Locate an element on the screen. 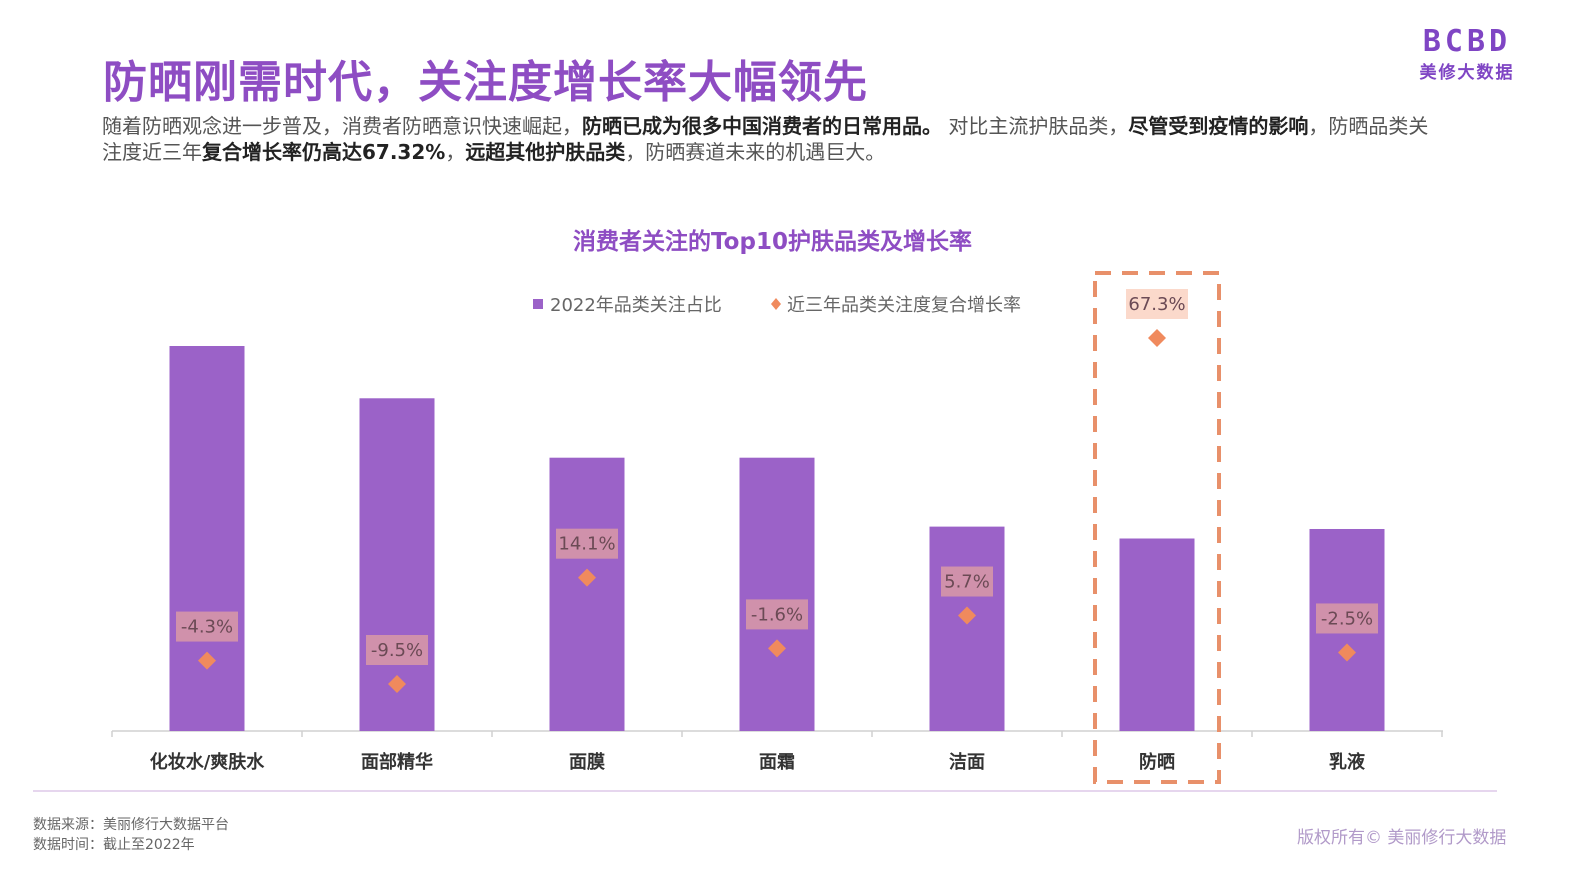  category-label: 洁面 is located at coordinates (967, 762).